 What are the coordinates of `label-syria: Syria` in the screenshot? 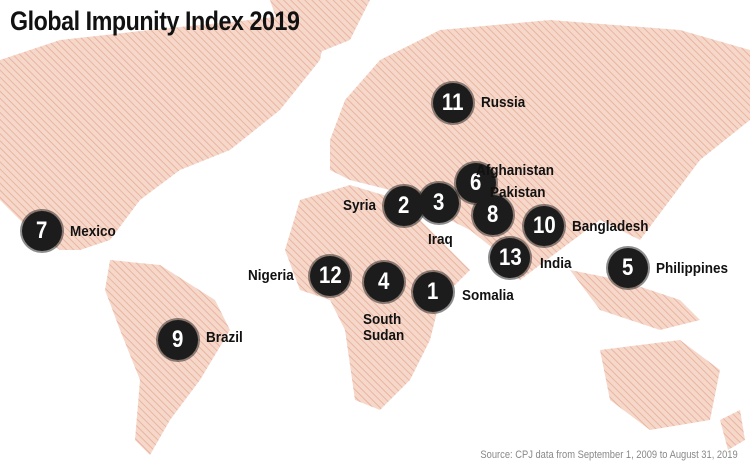 It's located at (360, 205).